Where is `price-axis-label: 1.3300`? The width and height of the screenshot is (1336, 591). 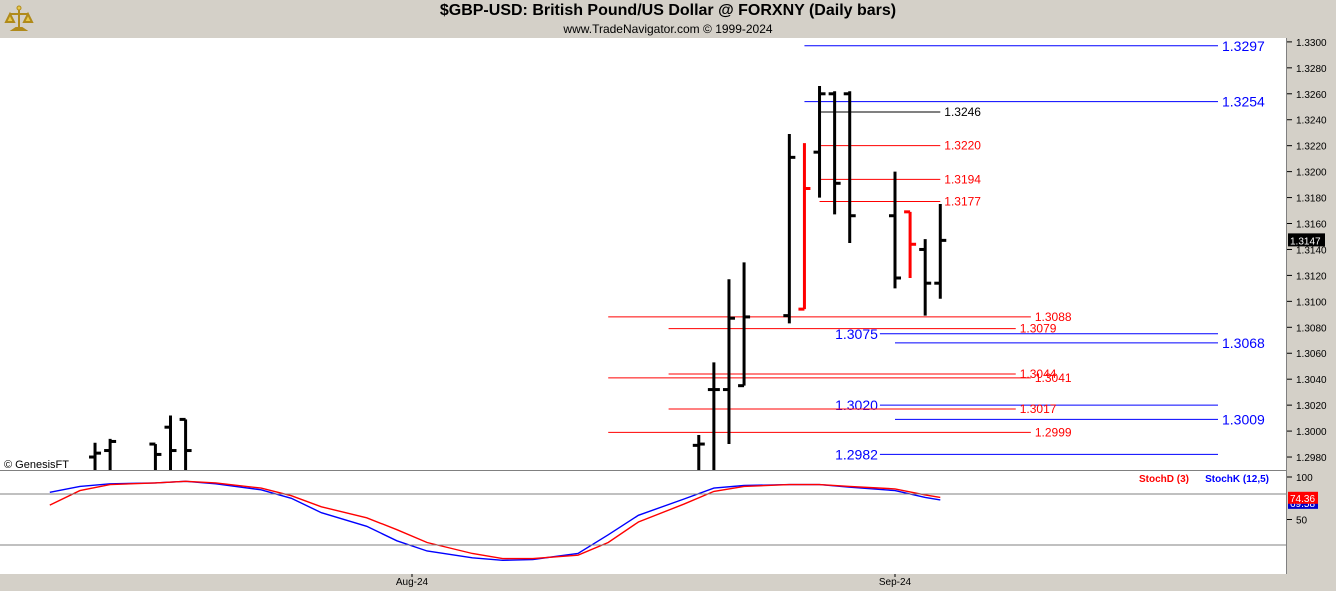 price-axis-label: 1.3300 is located at coordinates (1311, 43).